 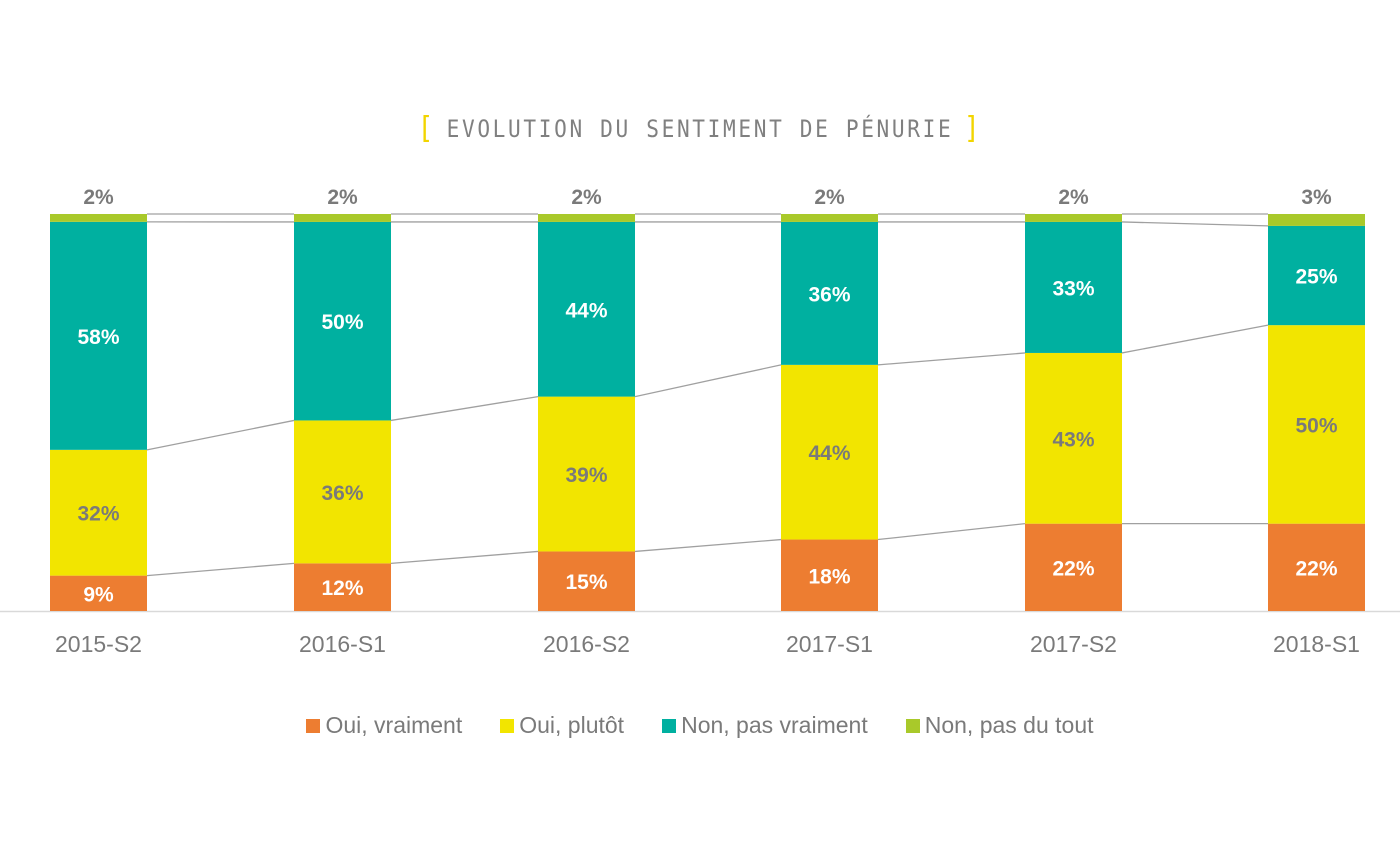 I want to click on chart-title: [ EVOLUTION DU SENTIMENT DE PÉNURIE], so click(x=700, y=128).